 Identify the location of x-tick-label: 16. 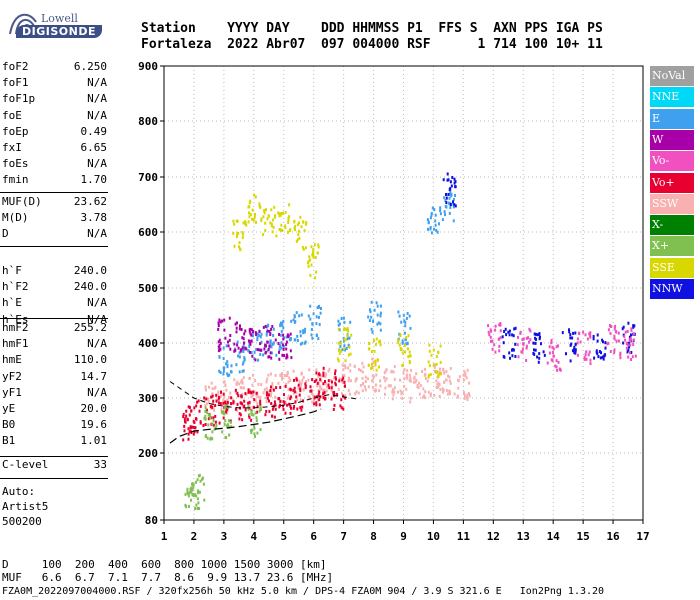
(613, 536).